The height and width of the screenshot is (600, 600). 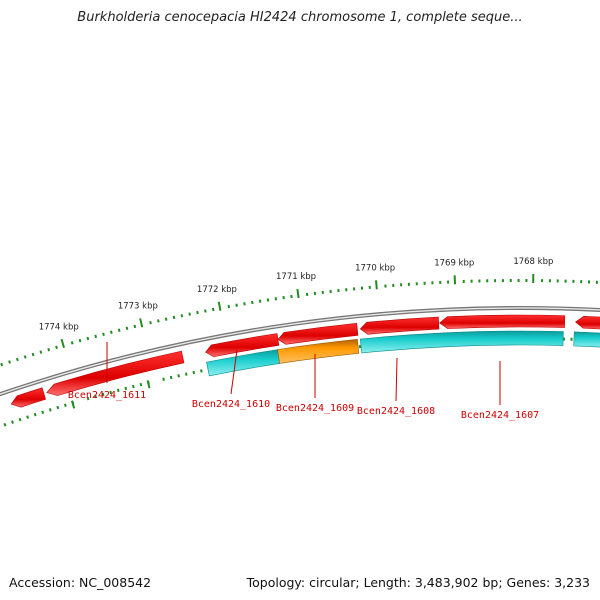 What do you see at coordinates (454, 263) in the screenshot?
I see `tick-label: 1769 kbp` at bounding box center [454, 263].